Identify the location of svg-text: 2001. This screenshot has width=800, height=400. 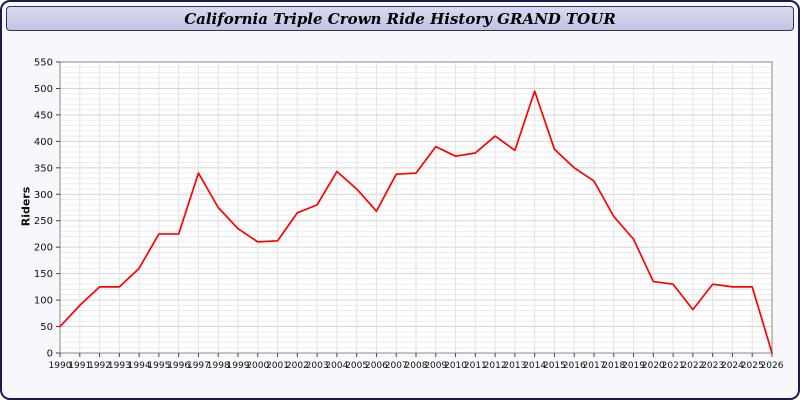
(277, 366).